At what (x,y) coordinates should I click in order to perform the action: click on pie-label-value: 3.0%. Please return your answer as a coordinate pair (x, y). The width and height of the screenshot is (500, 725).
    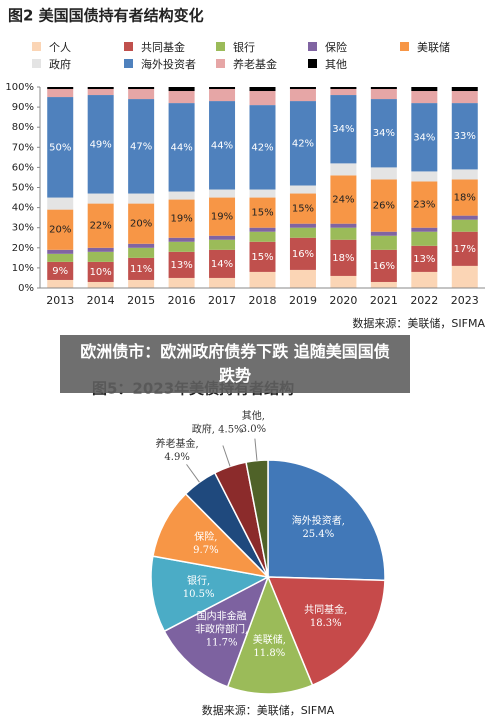
    Looking at the image, I should click on (253, 429).